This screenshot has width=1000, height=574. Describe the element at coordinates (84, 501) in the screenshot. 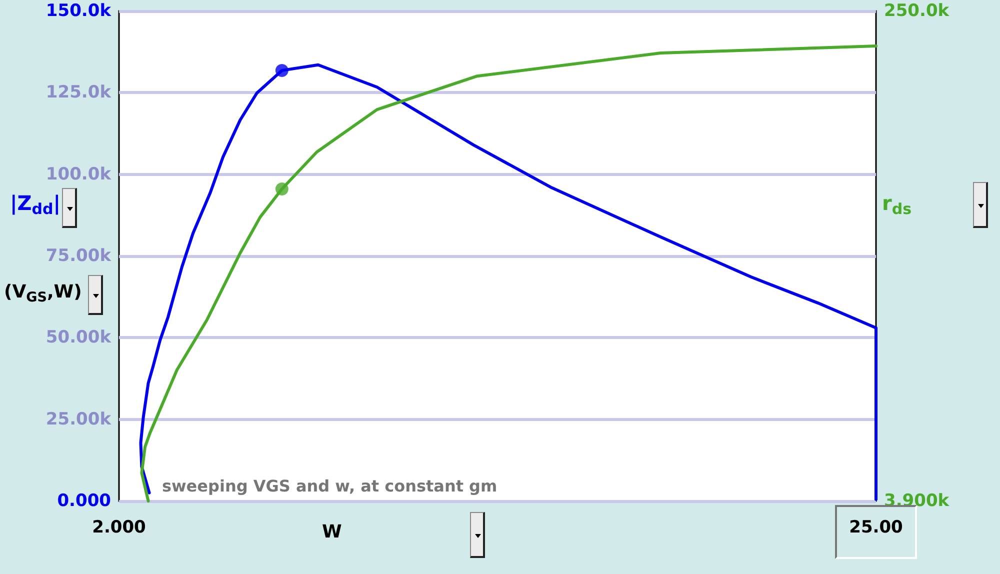

I see `y-tick-label: 0.000` at that location.